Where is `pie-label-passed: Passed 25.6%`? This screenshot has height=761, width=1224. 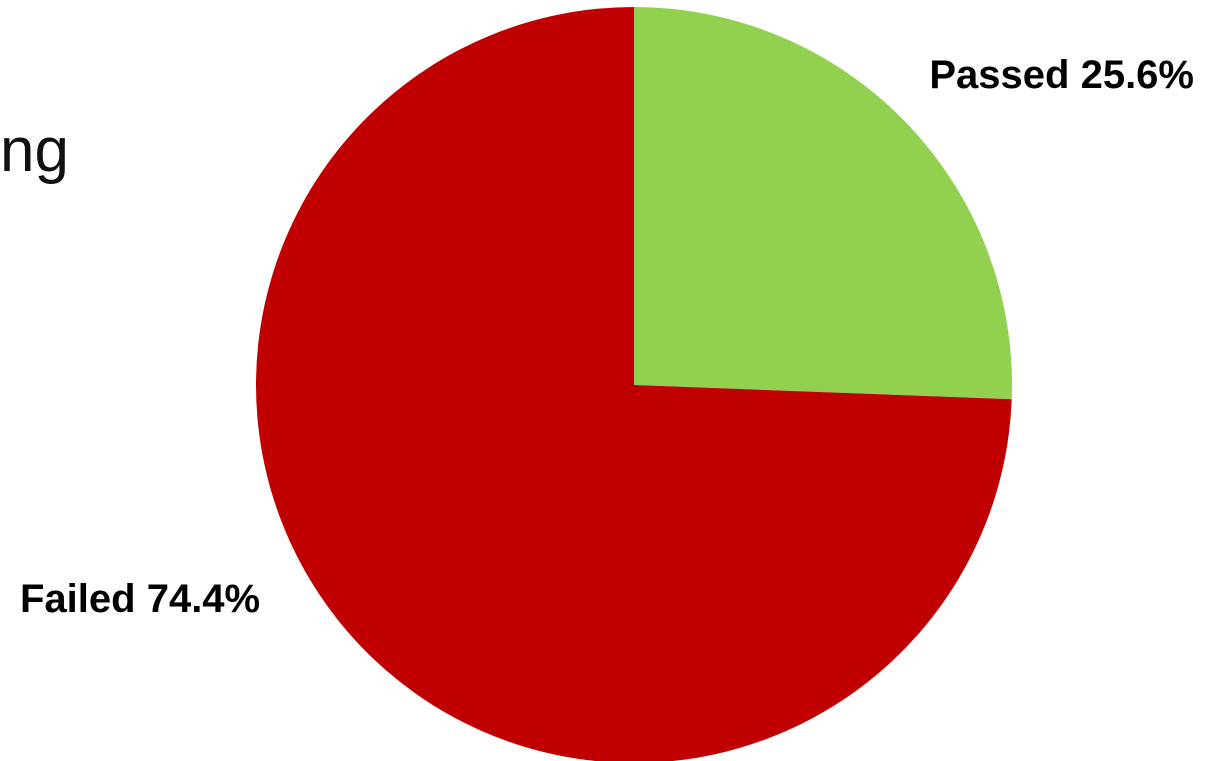
pie-label-passed: Passed 25.6% is located at coordinates (1061, 75).